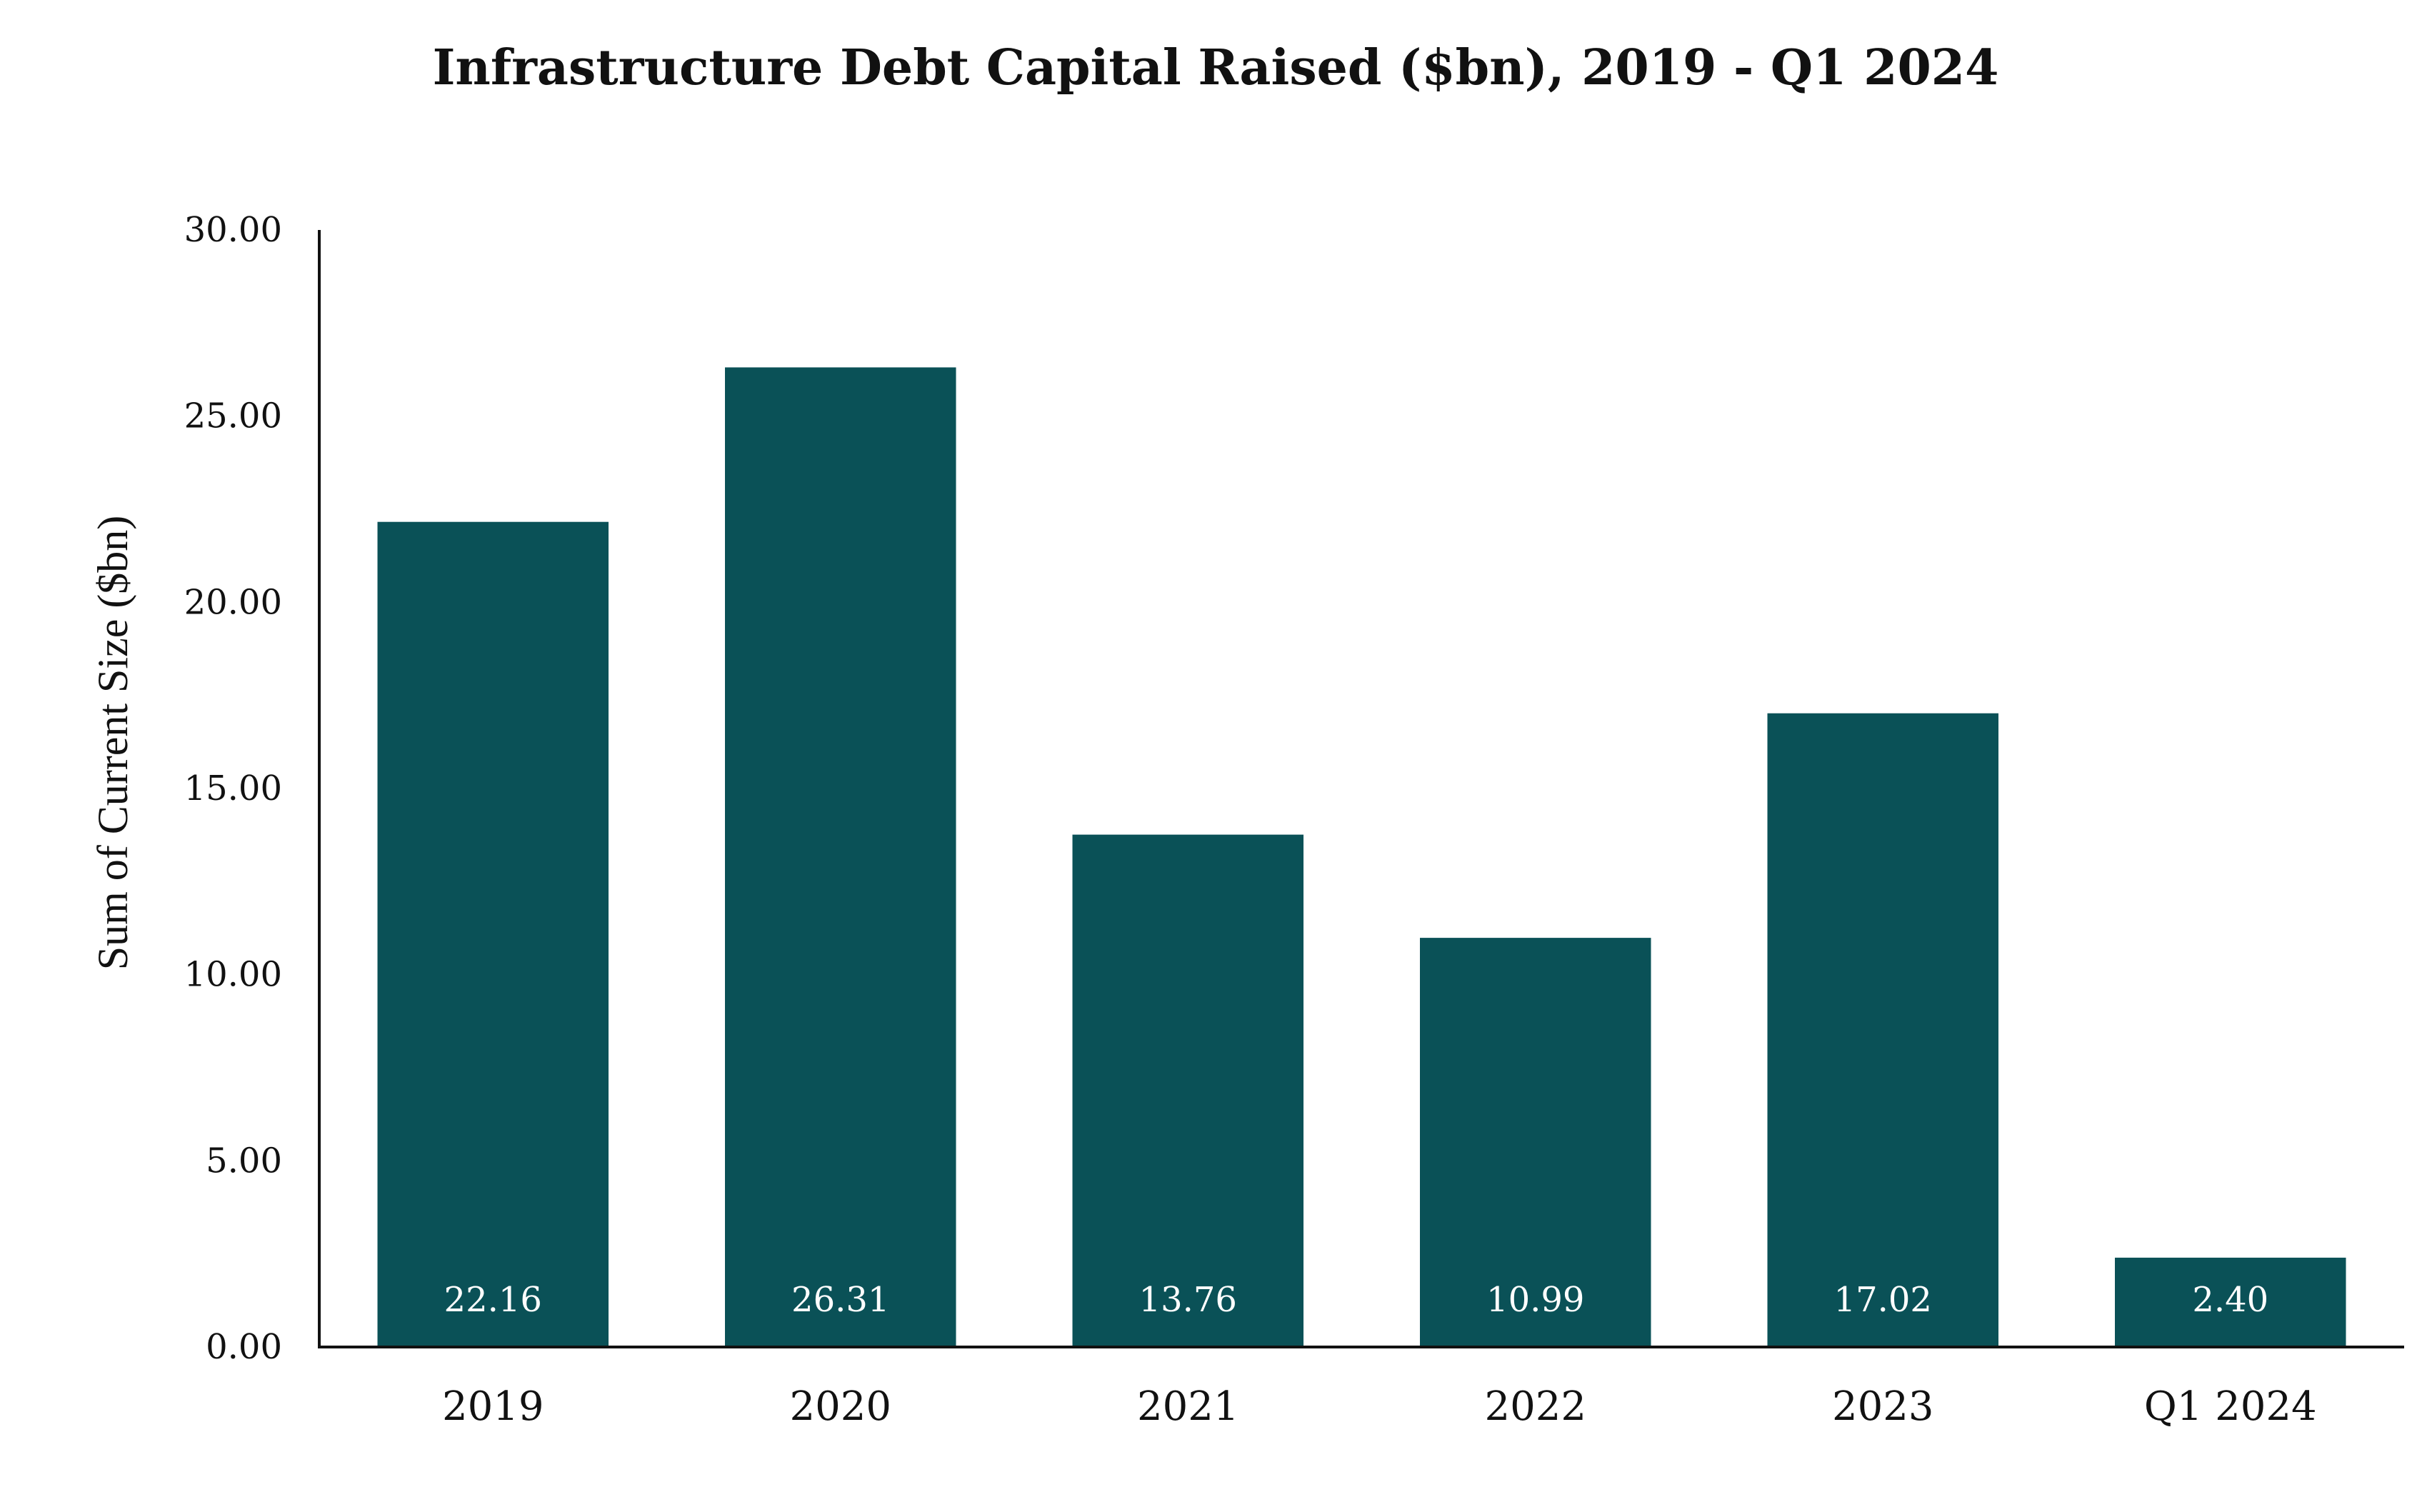 This screenshot has height=1512, width=2432. I want to click on y-tick-label: 15.00, so click(233, 788).